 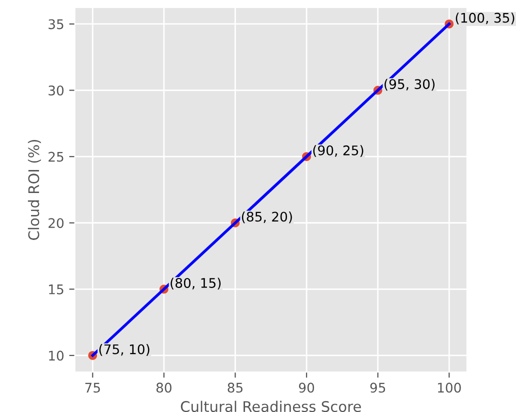 What do you see at coordinates (56, 24) in the screenshot?
I see `y-tick-label: 35` at bounding box center [56, 24].